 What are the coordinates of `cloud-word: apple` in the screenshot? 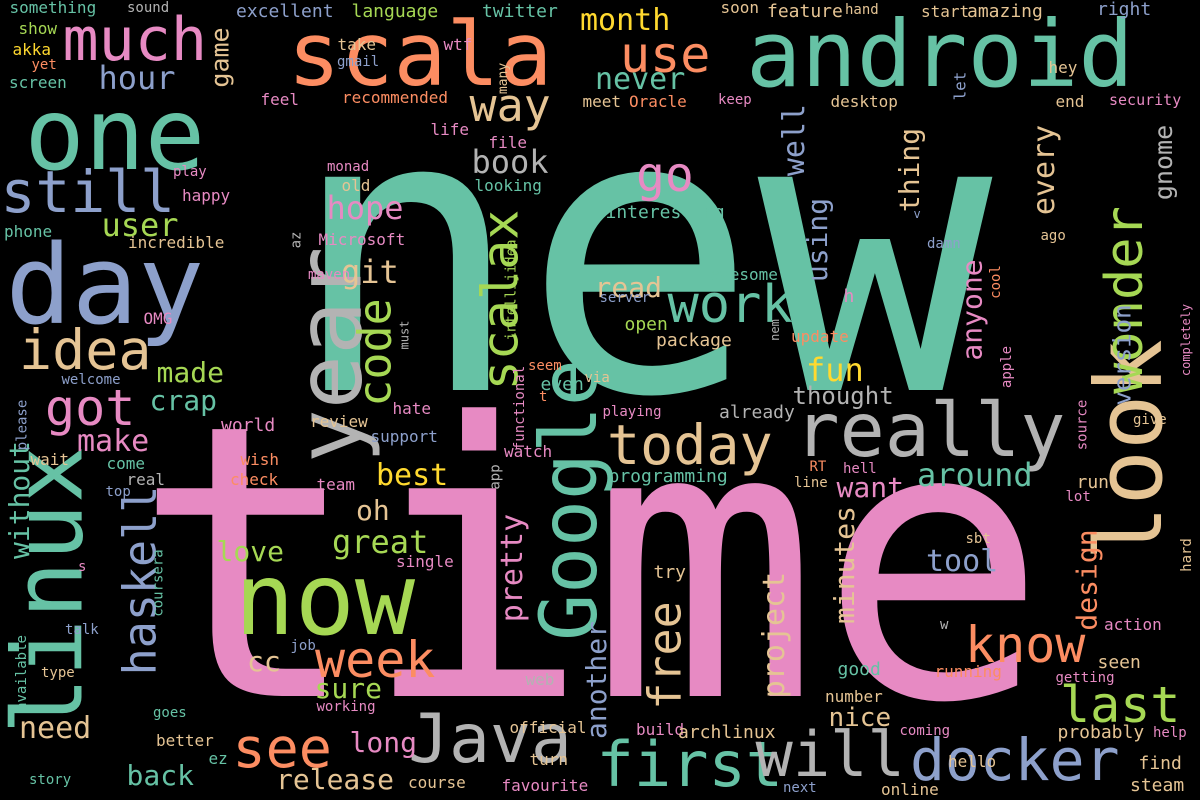 It's located at (1007, 367).